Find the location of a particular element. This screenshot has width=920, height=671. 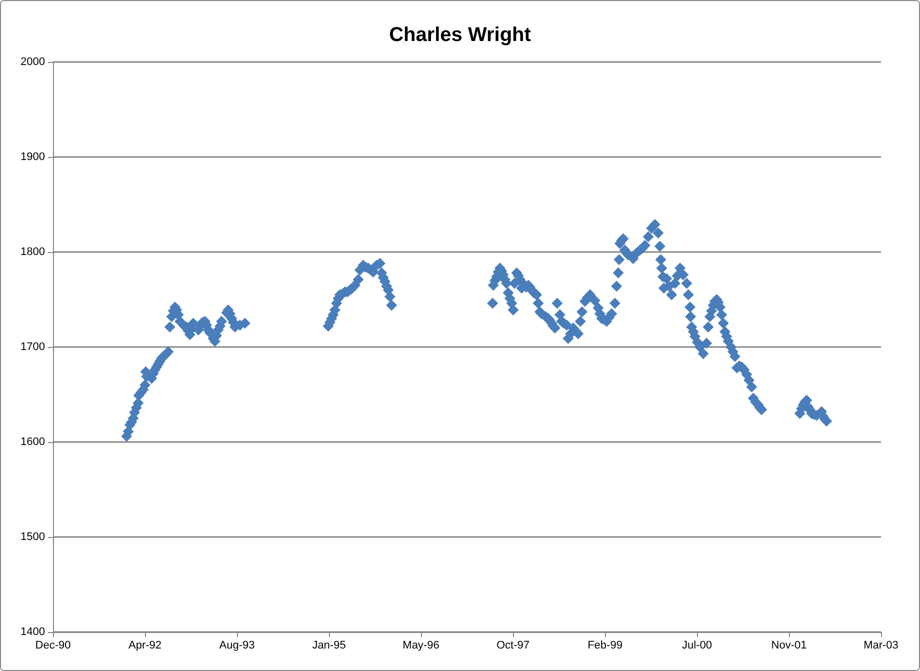

x-tick-label: Oct-97 is located at coordinates (513, 646).